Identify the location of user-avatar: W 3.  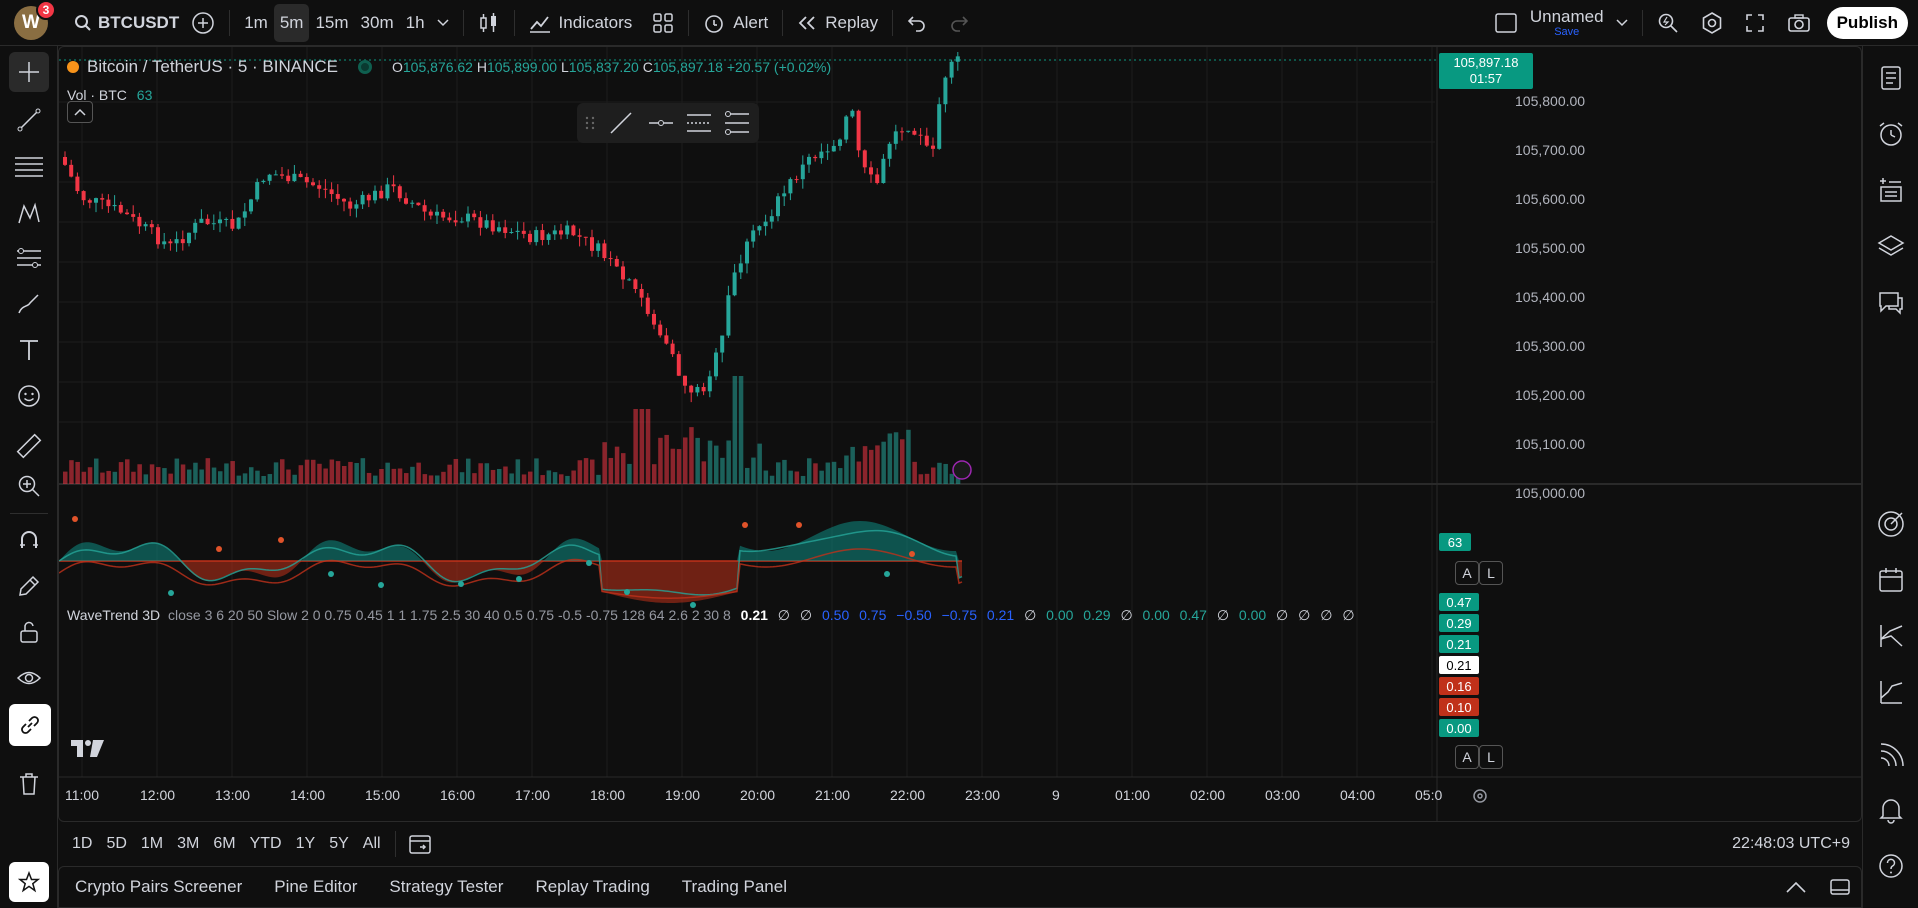
(35, 20).